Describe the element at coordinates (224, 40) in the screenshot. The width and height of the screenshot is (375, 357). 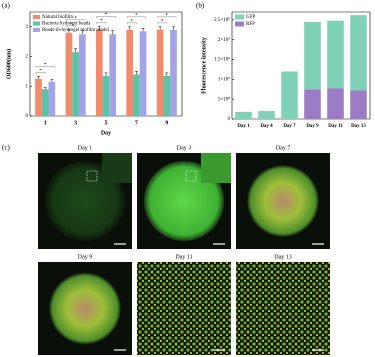
I see `y-tick-label: 2×10⁹` at that location.